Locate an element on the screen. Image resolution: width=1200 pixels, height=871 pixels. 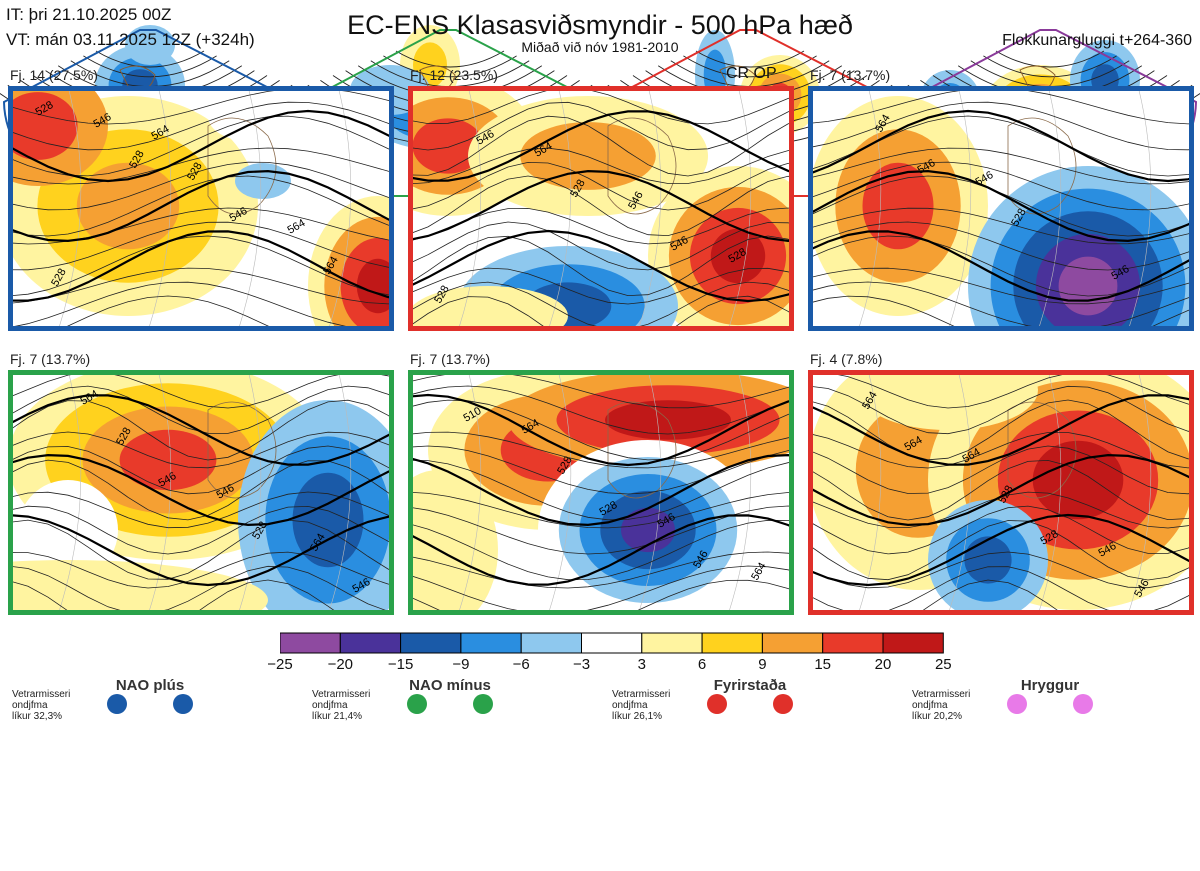
cluster-map-4: 546 528 546 528 546 564 564 is located at coordinates (201, 492).